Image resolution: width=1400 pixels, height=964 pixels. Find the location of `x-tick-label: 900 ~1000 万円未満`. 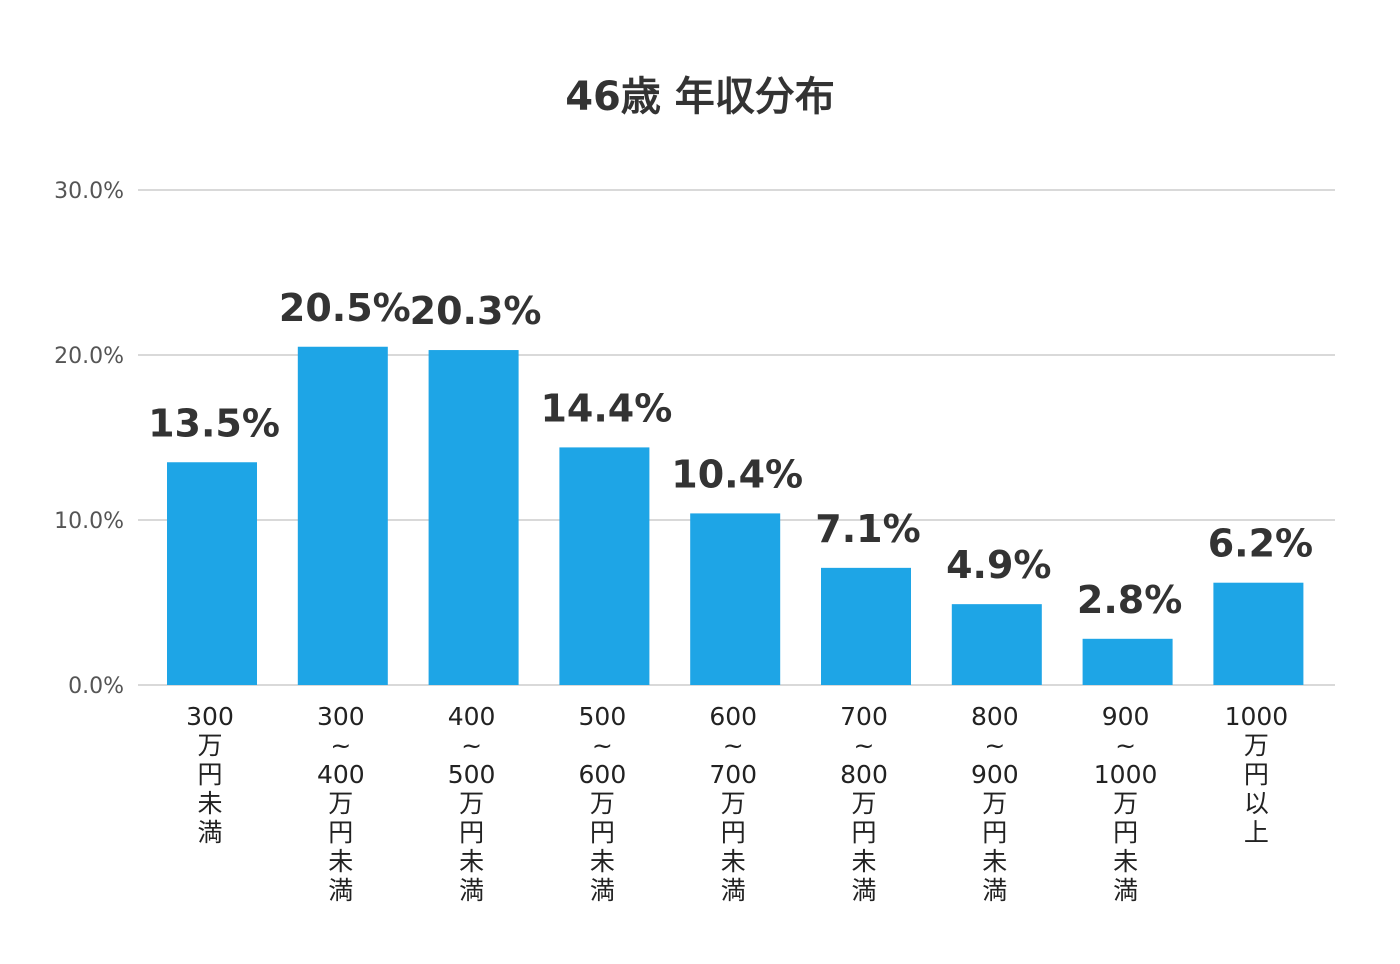

x-tick-label: 900 ~1000 万円未満 is located at coordinates (1126, 803).